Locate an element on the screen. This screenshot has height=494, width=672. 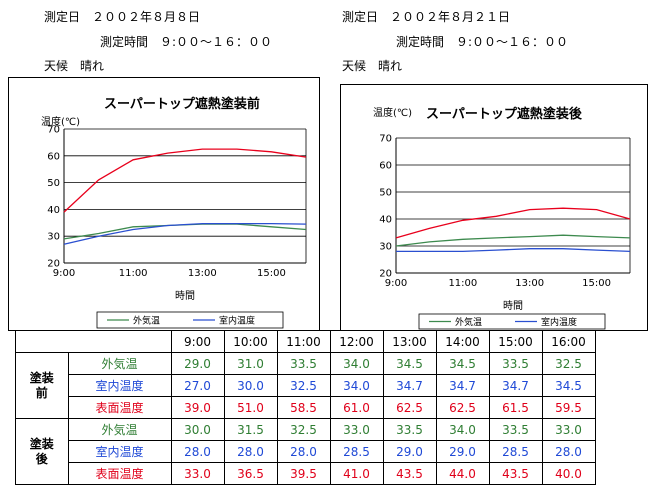
chart-title: スーパートップ遮熱塗装後 is located at coordinates (504, 114).